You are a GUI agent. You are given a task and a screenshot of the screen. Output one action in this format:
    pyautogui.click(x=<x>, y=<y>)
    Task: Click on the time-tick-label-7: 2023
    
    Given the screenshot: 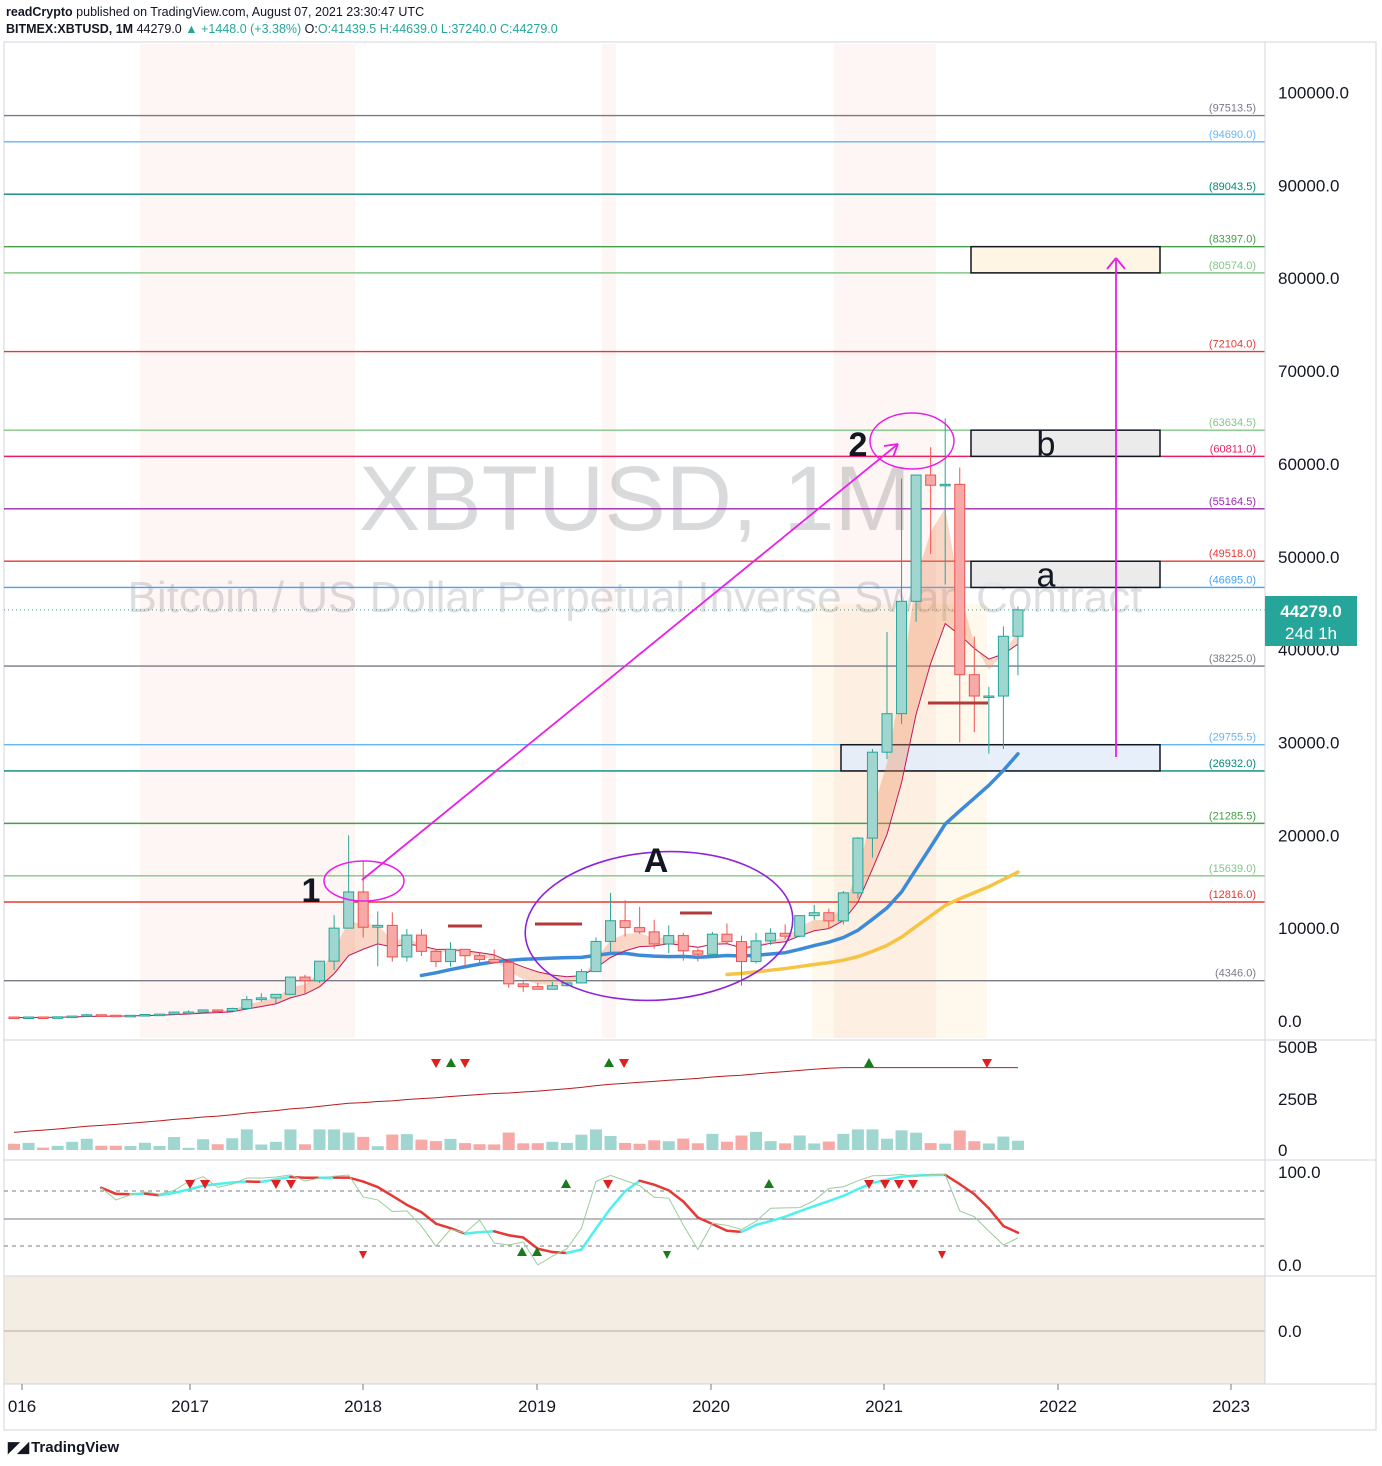 What is the action you would take?
    pyautogui.click(x=1231, y=1406)
    